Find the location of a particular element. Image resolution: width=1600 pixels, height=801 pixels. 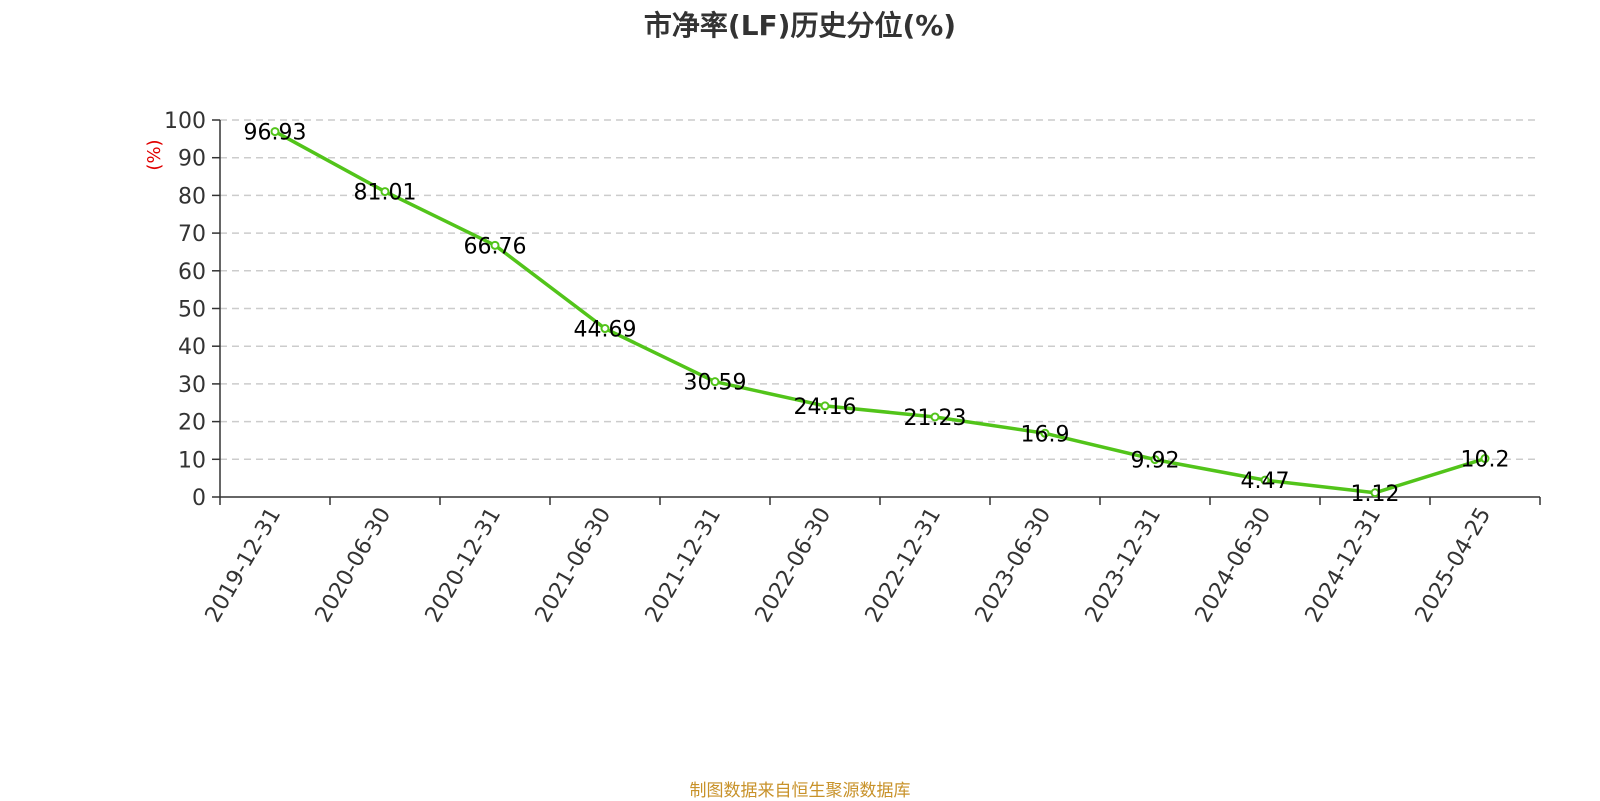

data-label: 10.2 is located at coordinates (1485, 460).